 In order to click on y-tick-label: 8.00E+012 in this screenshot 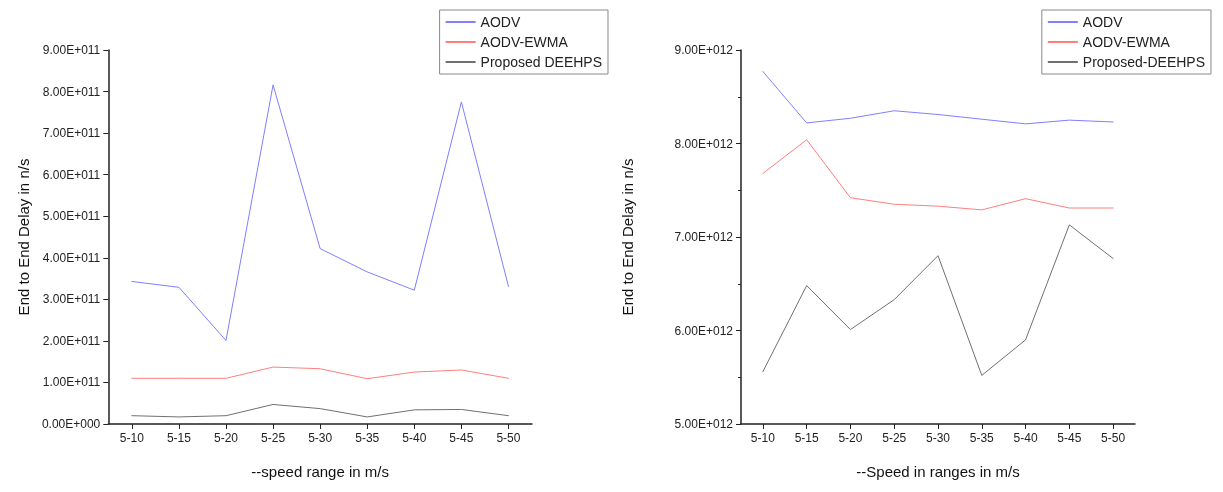, I will do `click(704, 143)`.